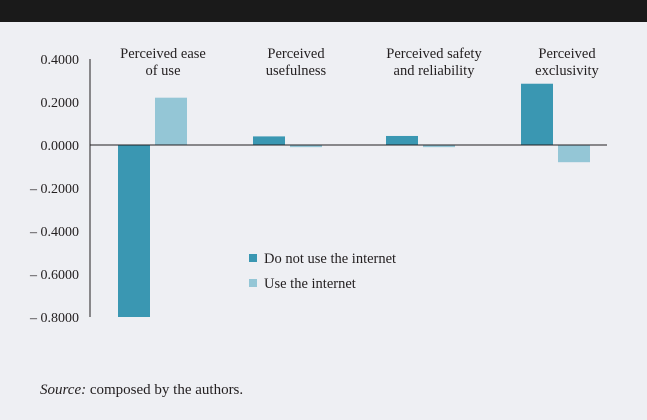 Image resolution: width=647 pixels, height=420 pixels. Describe the element at coordinates (310, 284) in the screenshot. I see `legend-label: Use the internet` at that location.